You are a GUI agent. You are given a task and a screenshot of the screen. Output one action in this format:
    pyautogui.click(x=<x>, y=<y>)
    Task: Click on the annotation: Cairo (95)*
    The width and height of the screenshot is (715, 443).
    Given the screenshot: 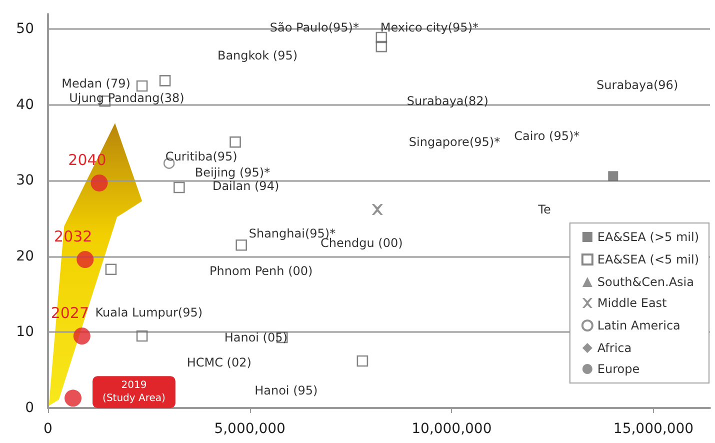 What is the action you would take?
    pyautogui.click(x=547, y=135)
    